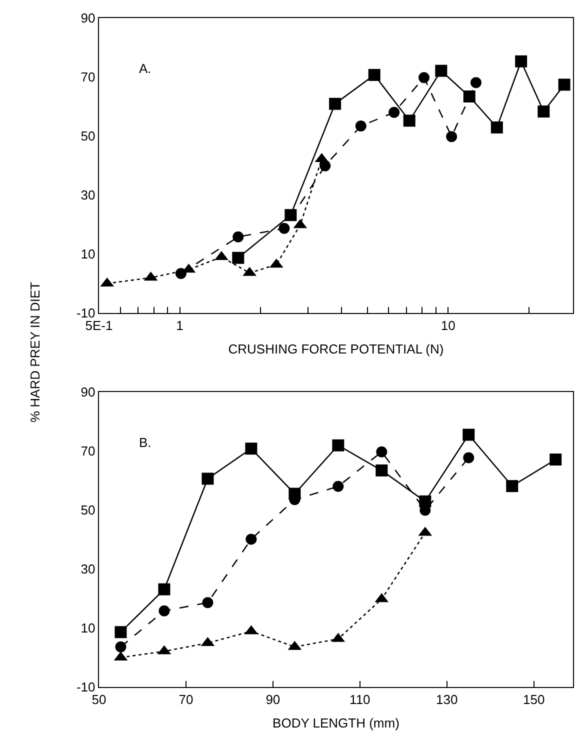 The width and height of the screenshot is (579, 748). I want to click on x-tick-label: 10, so click(448, 325).